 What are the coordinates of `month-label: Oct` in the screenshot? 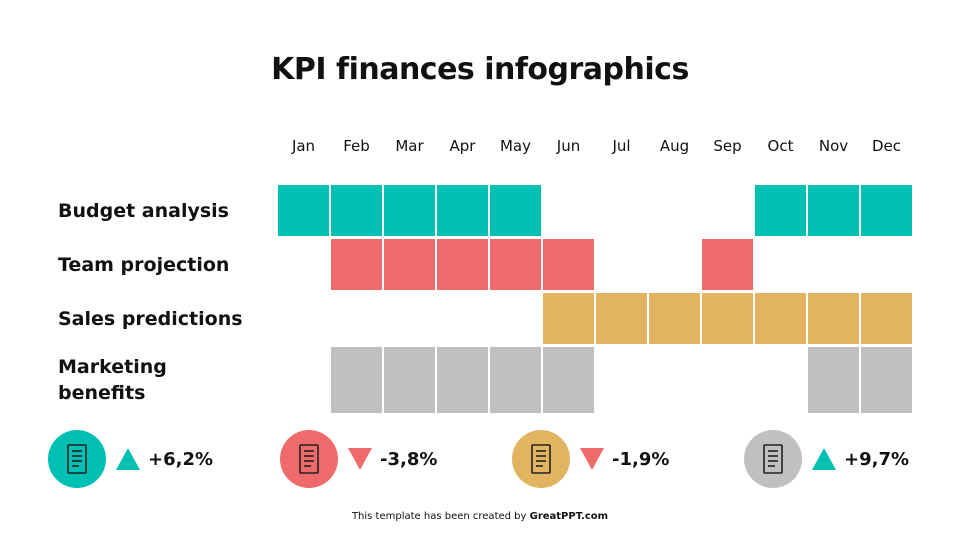 It's located at (780, 146).